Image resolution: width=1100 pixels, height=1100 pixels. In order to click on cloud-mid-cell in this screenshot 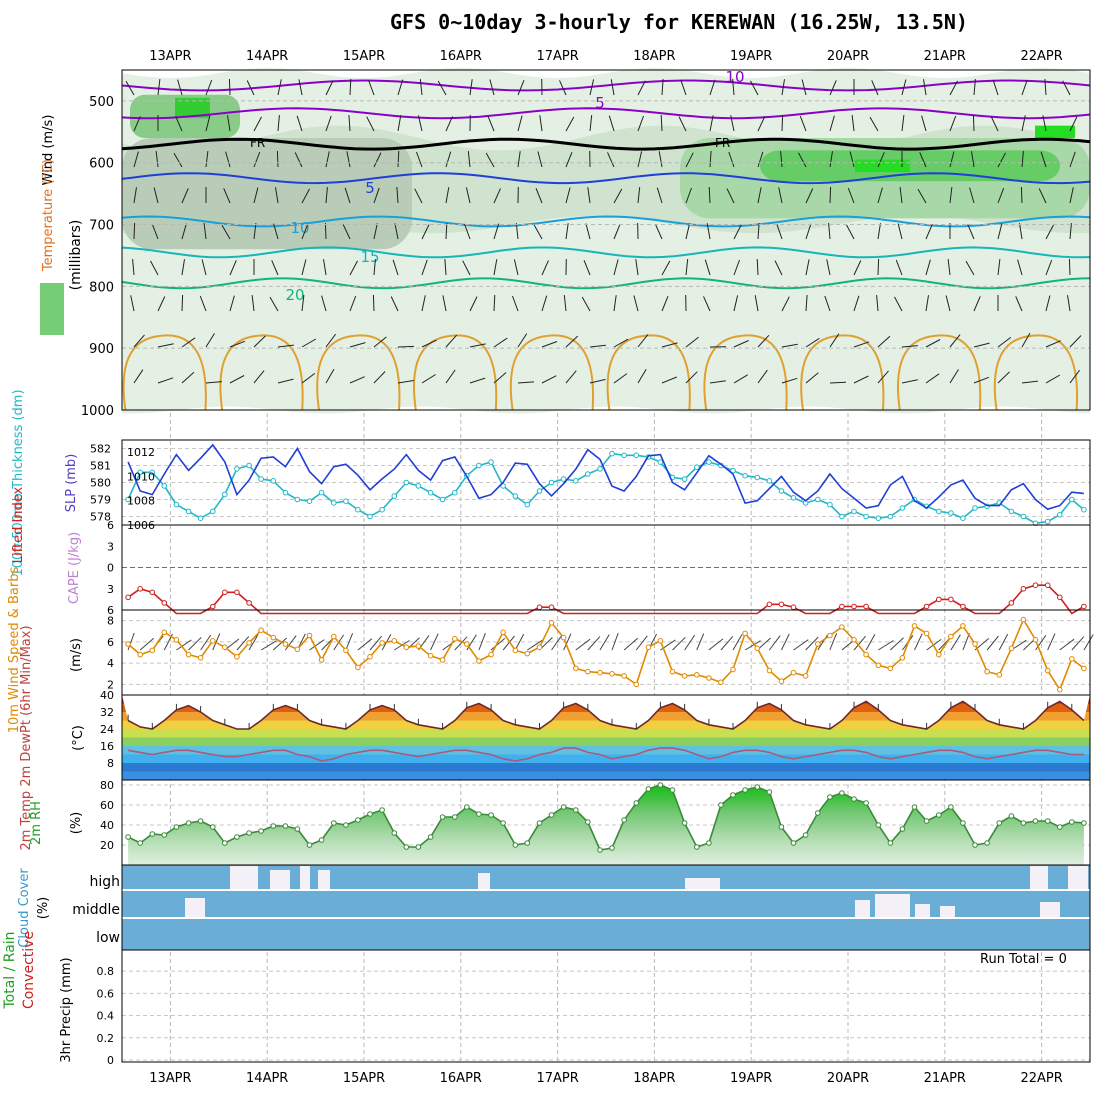, I will do `click(195, 908)`.